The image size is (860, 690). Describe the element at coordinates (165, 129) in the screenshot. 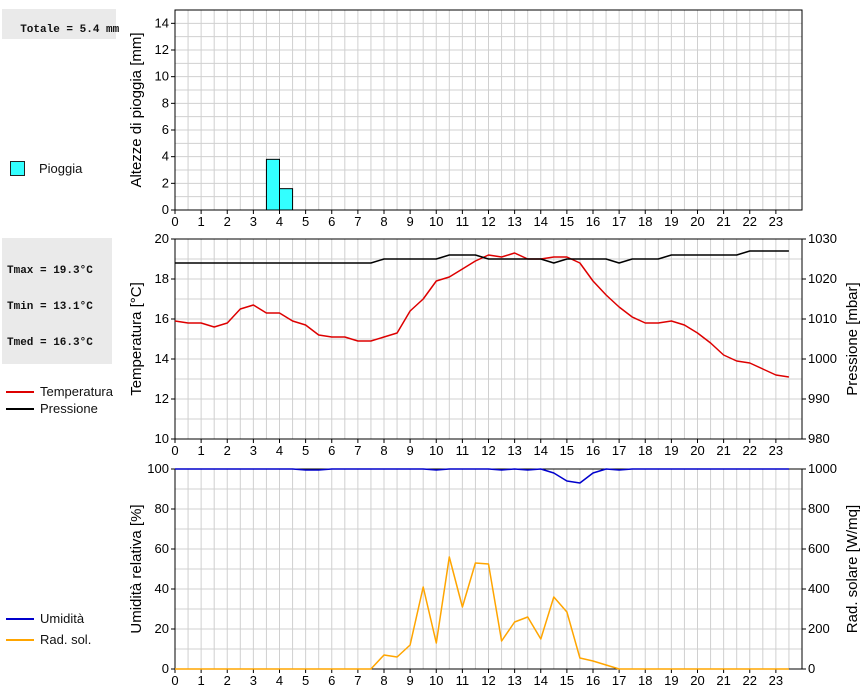

I see `y-tick-label: 6` at that location.